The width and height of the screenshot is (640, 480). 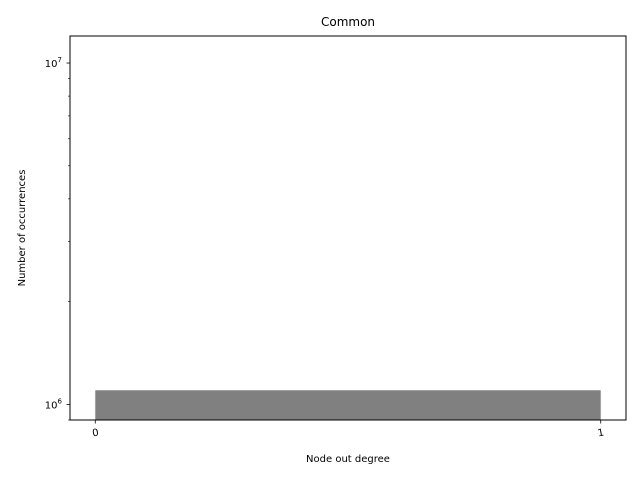 What do you see at coordinates (53, 63) in the screenshot?
I see `y-tick-label-1: 10⁷` at bounding box center [53, 63].